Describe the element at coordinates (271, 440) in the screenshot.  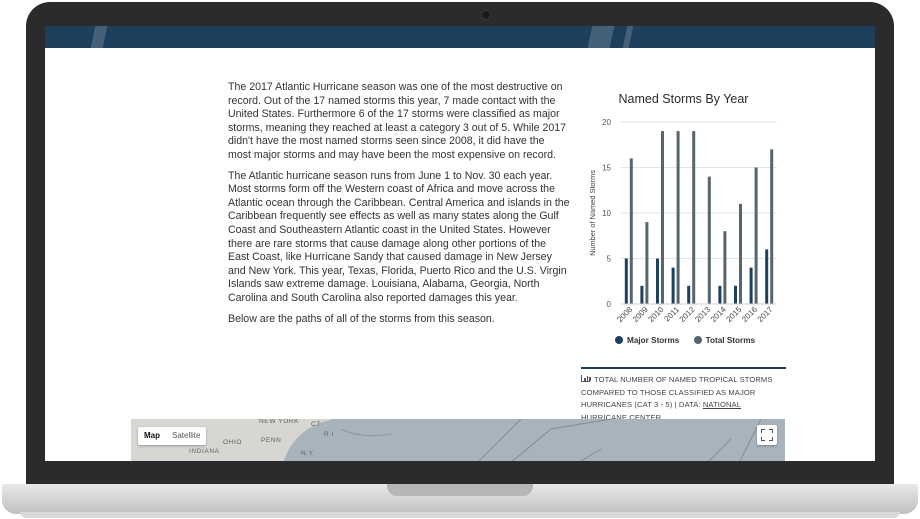
I see `map-label-penn: PENN` at that location.